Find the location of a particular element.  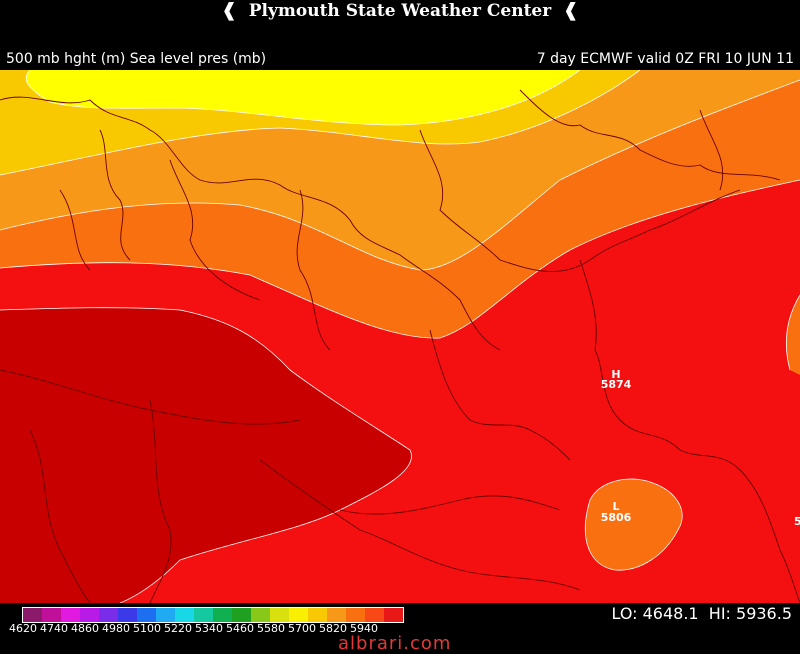

hi-value: 5936.5 is located at coordinates (764, 613).